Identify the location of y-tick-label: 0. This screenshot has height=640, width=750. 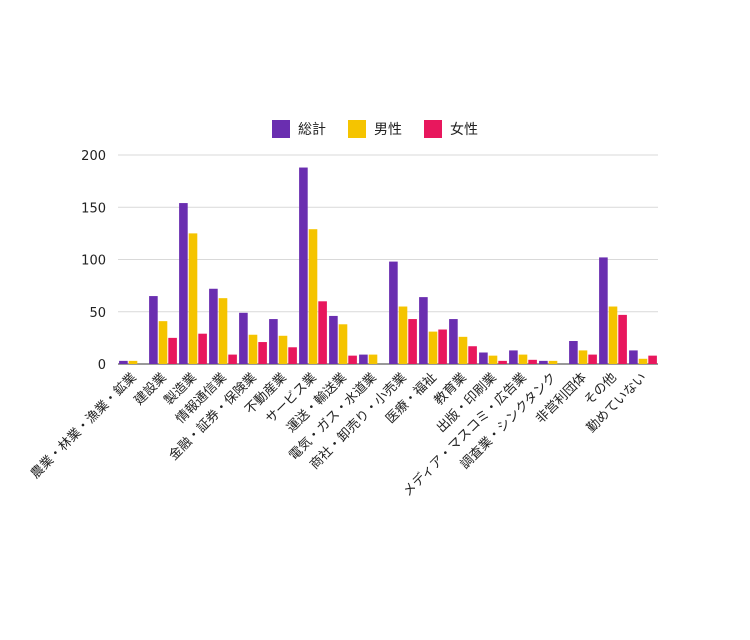
(102, 365).